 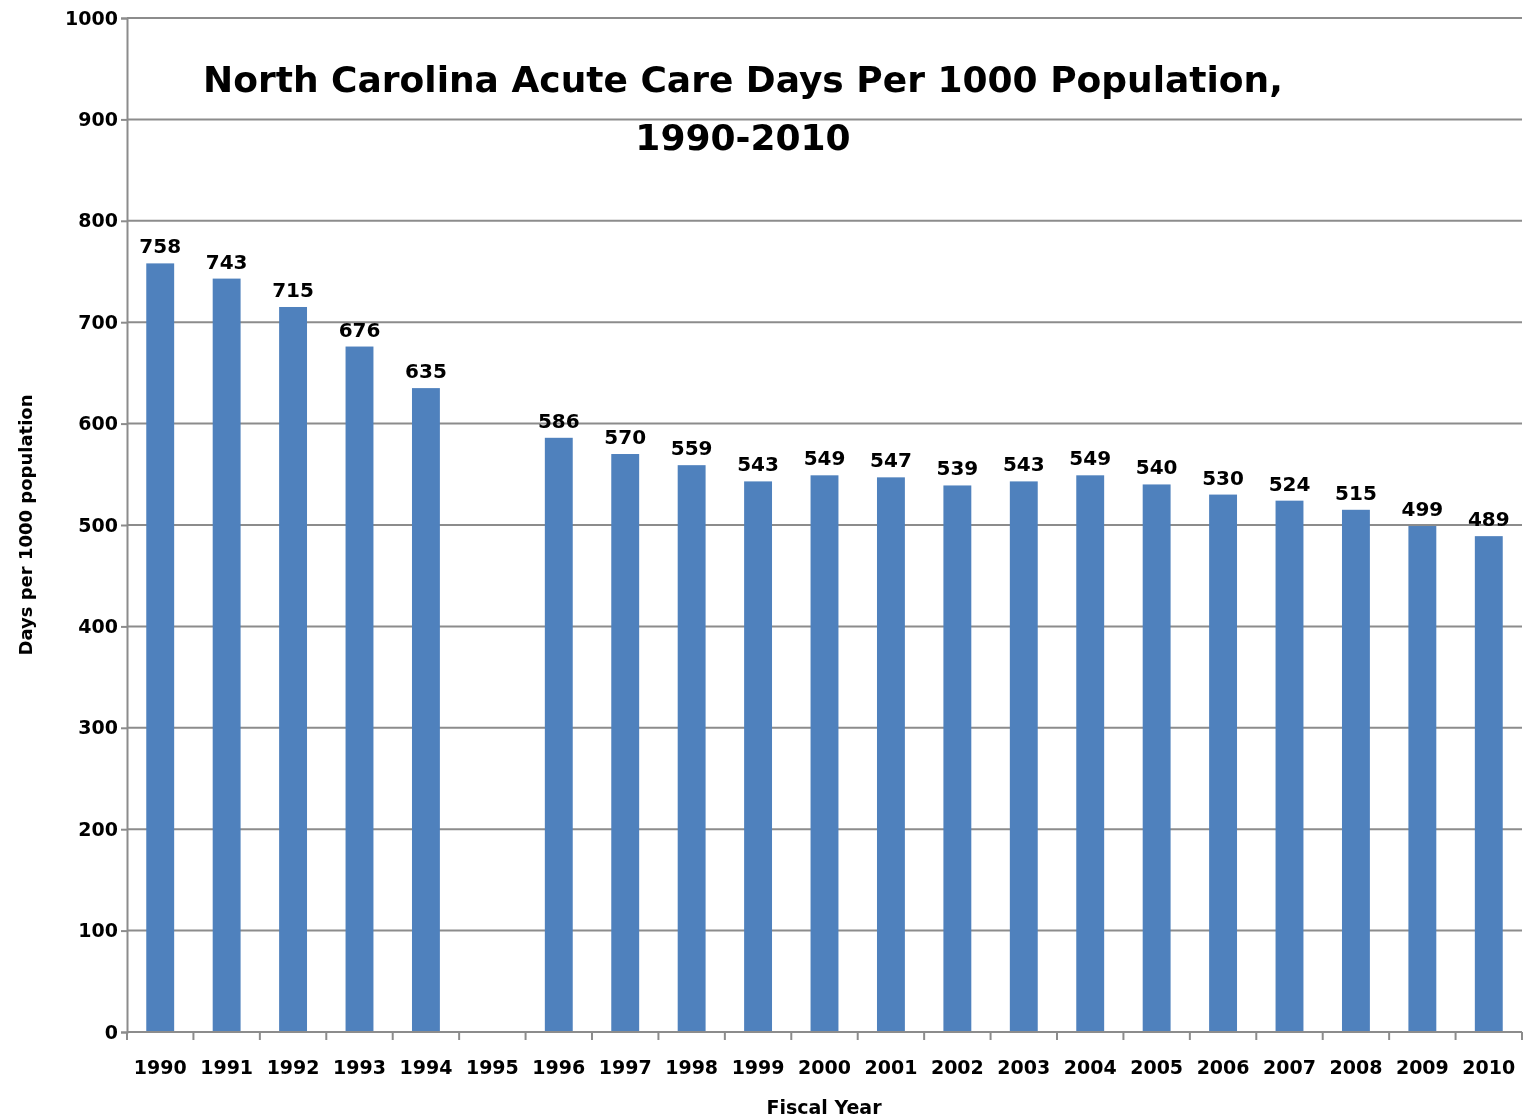 What do you see at coordinates (1024, 1067) in the screenshot?
I see `x-tick-label: 2003` at bounding box center [1024, 1067].